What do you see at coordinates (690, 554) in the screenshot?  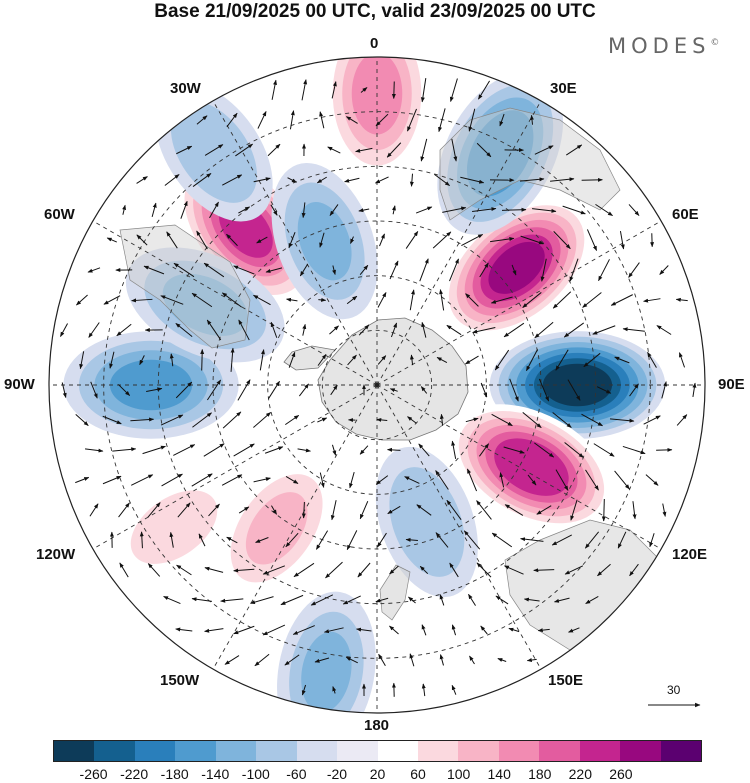 I see `lon-label-120e: 120E` at bounding box center [690, 554].